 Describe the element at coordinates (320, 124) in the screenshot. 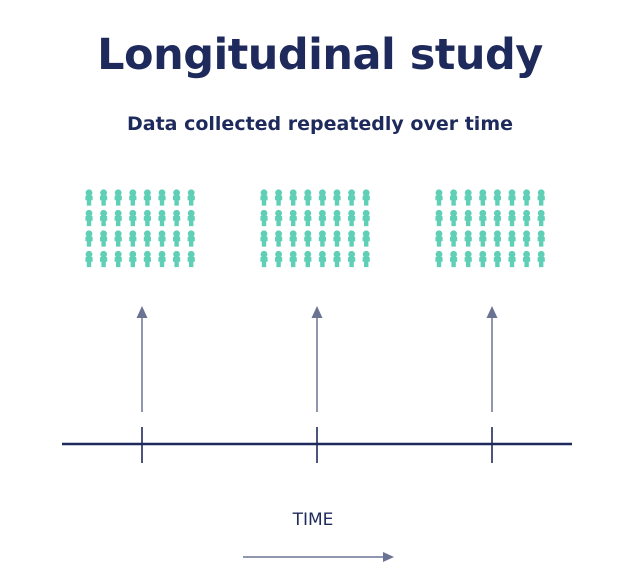

I see `page-subtitle: Data collected repeatedly over time` at that location.